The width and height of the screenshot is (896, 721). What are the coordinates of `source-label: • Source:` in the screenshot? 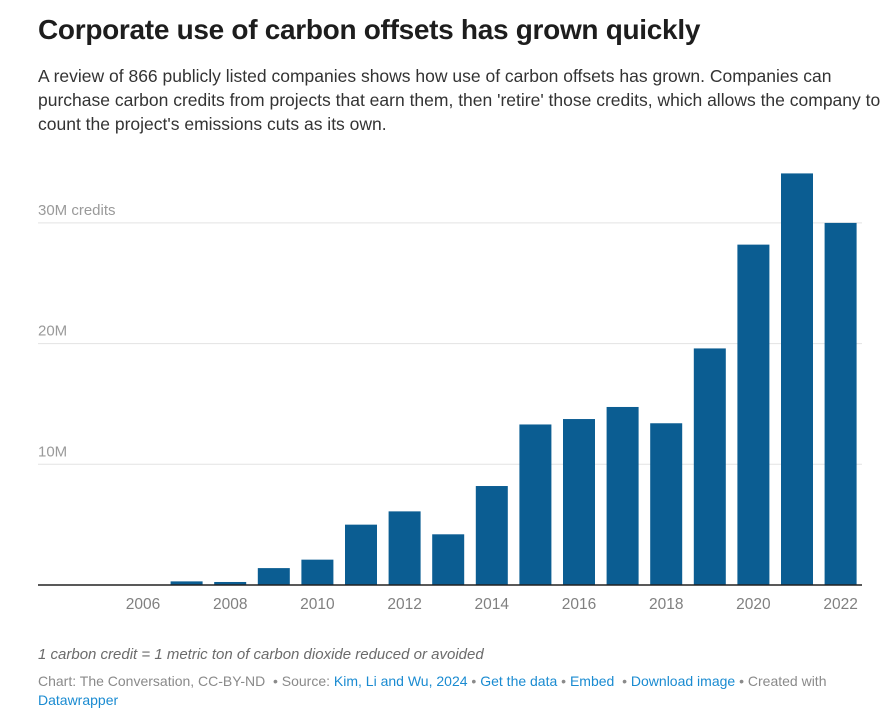 It's located at (301, 681).